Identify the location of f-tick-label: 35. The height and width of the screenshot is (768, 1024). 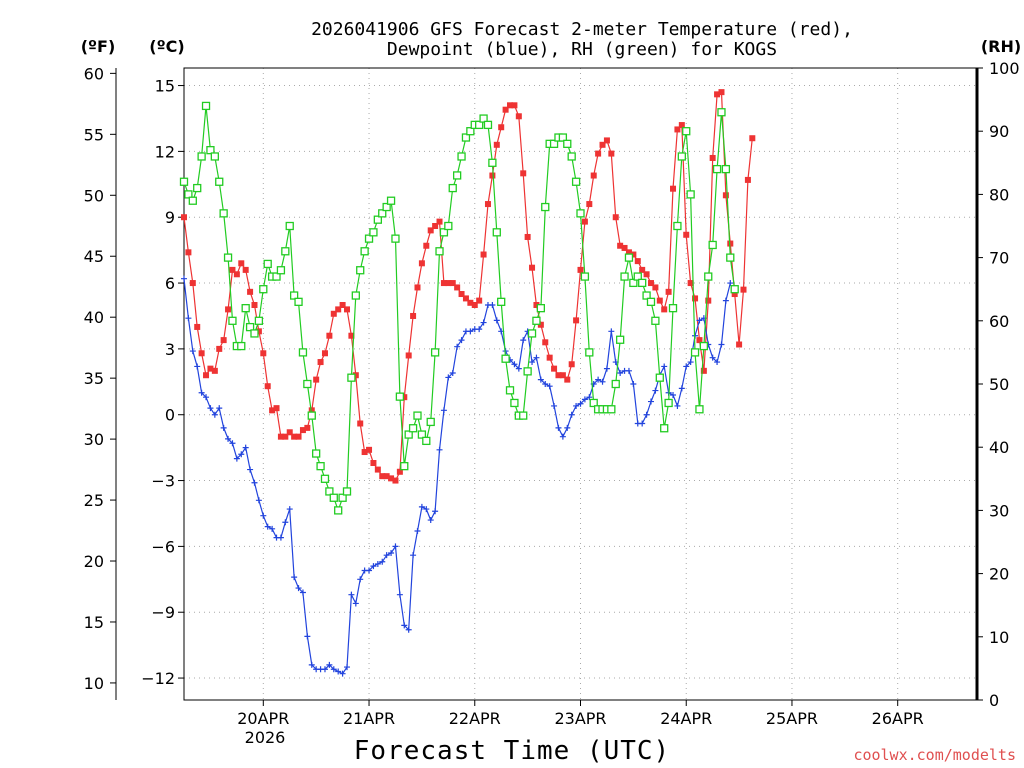
(94, 378).